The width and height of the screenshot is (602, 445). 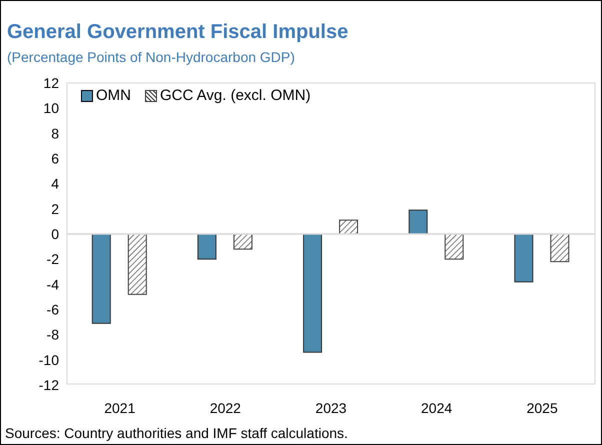 I want to click on y-tick-label: 6, so click(x=55, y=158).